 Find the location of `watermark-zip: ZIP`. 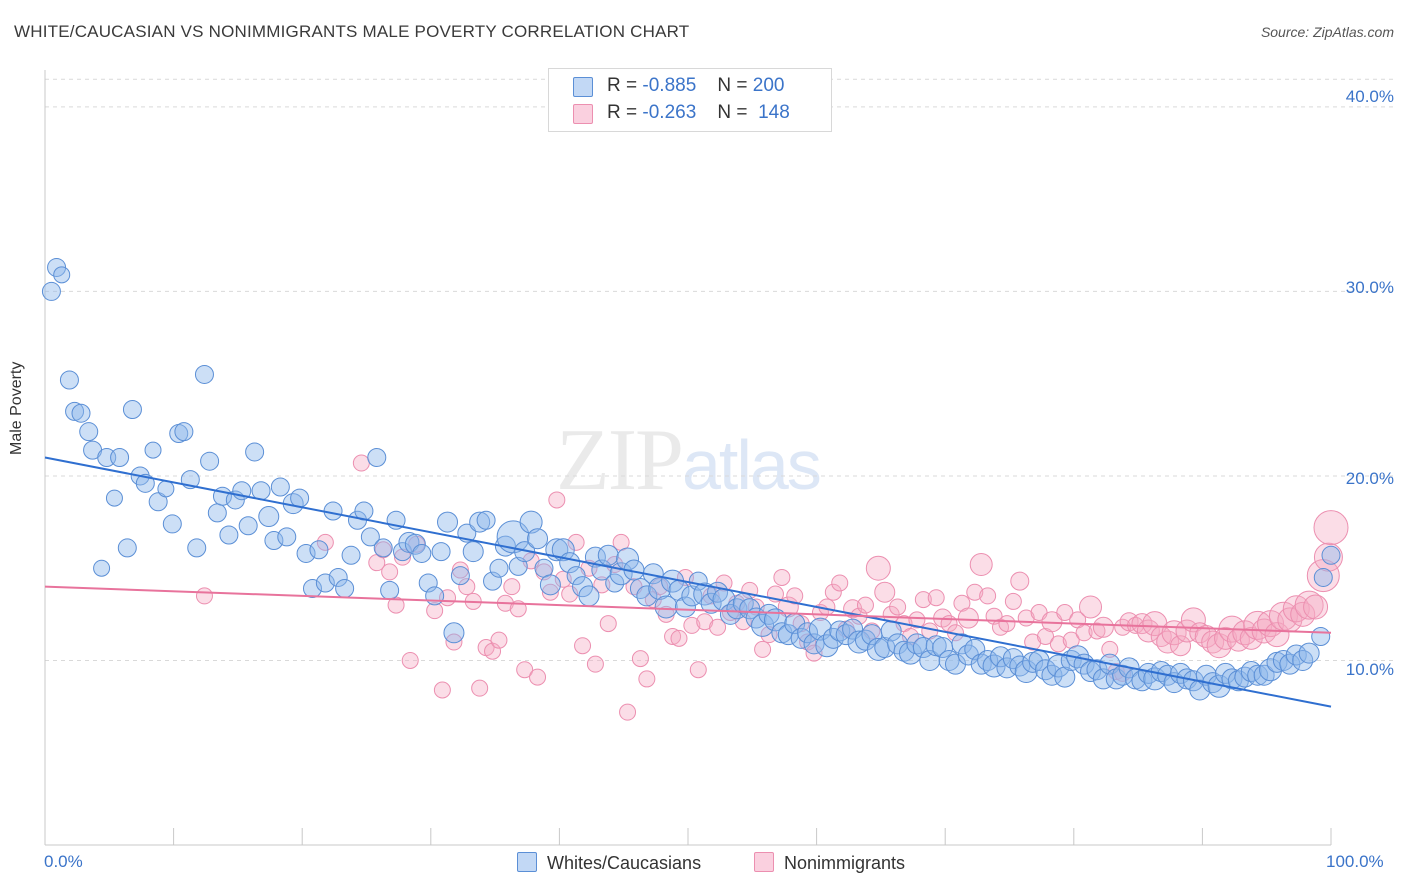

watermark-zip: ZIP is located at coordinates (620, 460).